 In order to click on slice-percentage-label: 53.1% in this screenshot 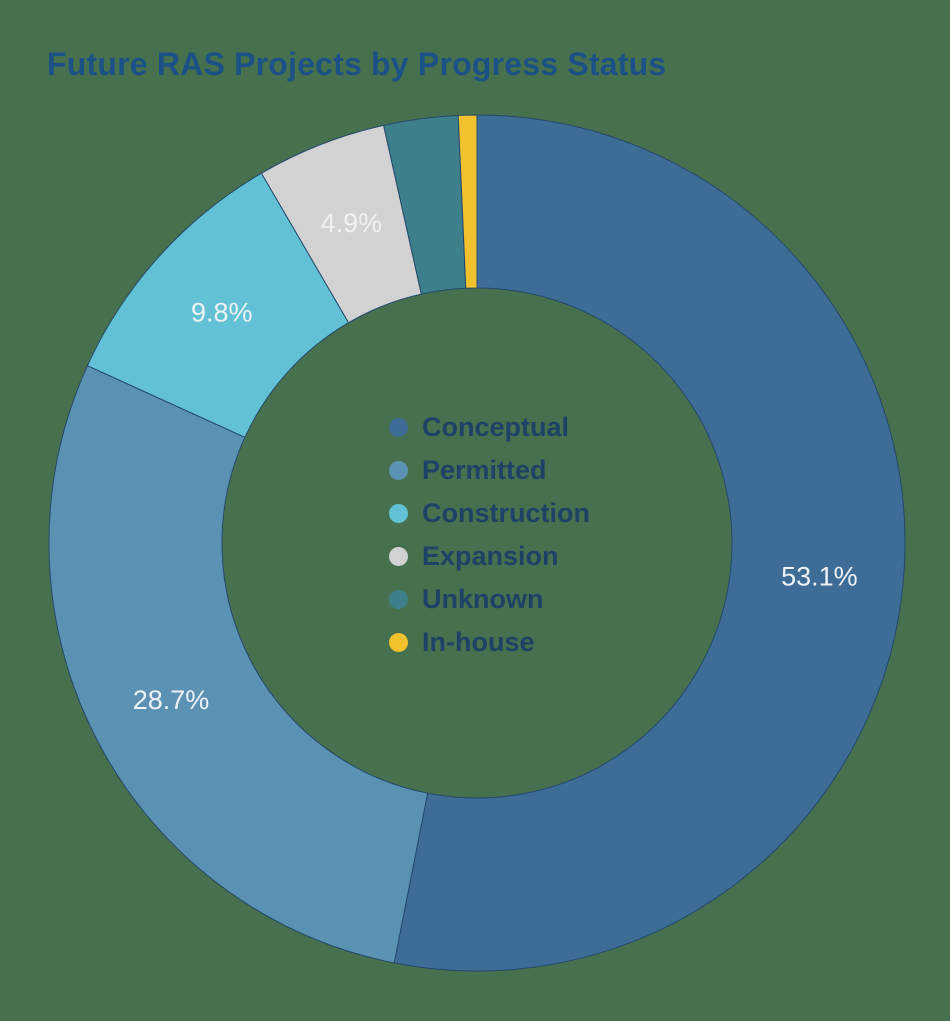, I will do `click(819, 576)`.